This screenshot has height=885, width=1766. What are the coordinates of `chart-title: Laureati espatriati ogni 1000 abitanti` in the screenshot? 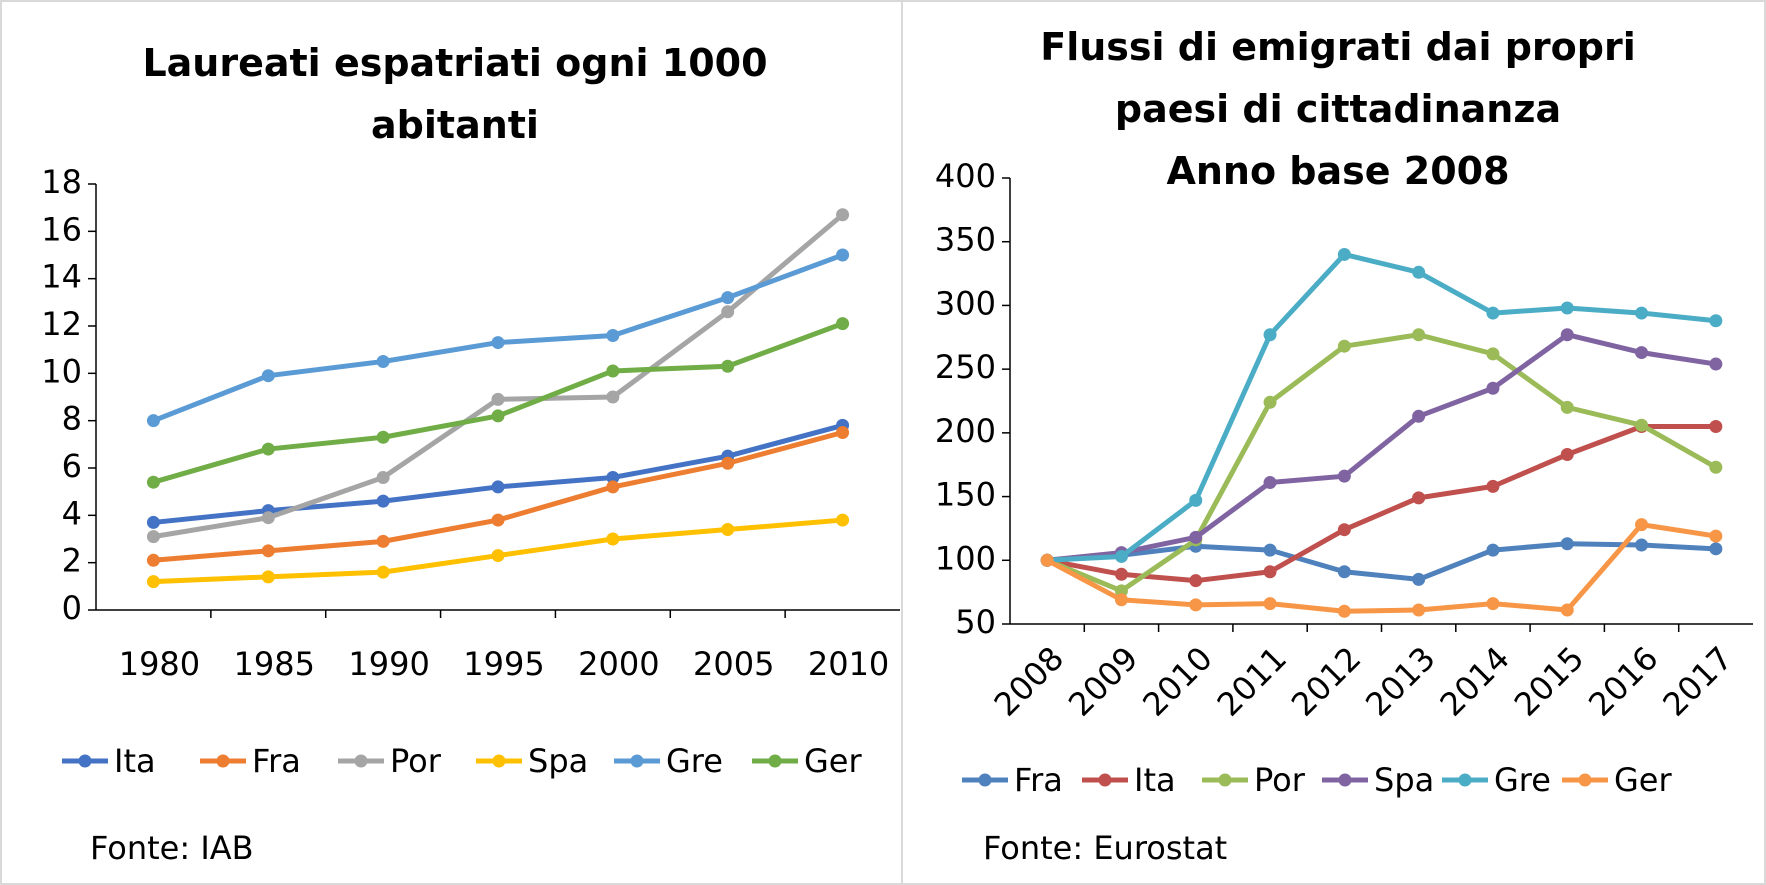 It's located at (455, 94).